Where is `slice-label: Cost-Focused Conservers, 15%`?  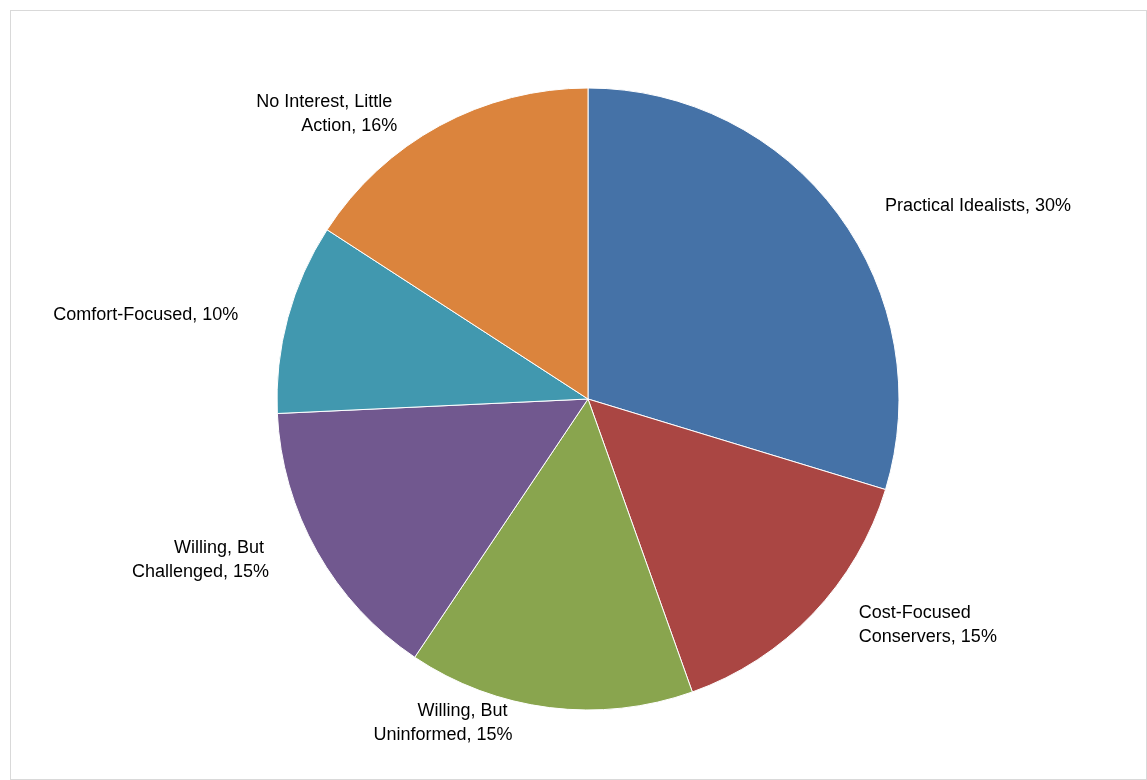
slice-label: Cost-Focused Conservers, 15% is located at coordinates (927, 624).